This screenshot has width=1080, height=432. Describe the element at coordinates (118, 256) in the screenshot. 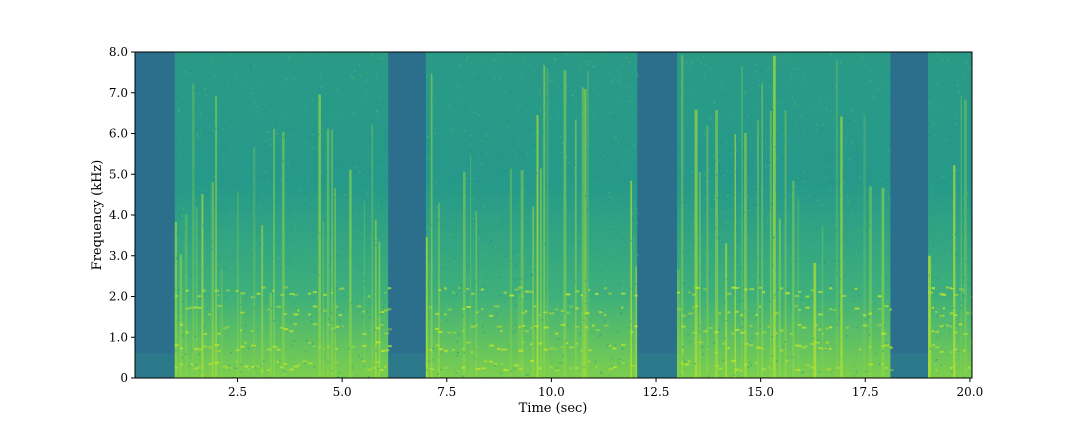

I see `y-tick-label: 3.0` at that location.